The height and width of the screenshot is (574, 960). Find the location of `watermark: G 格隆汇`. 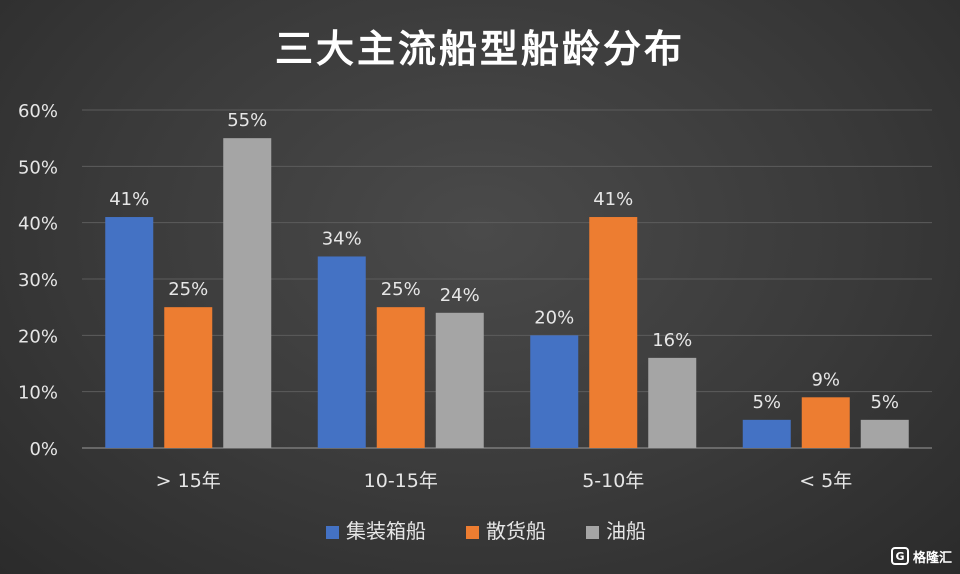

watermark: G 格隆汇 is located at coordinates (921, 556).